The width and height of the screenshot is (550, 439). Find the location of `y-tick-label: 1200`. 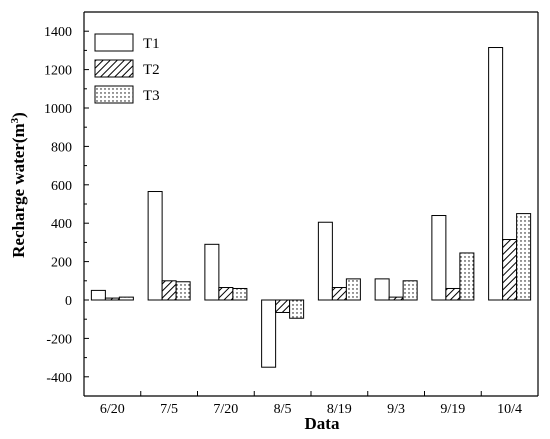

y-tick-label: 1200 is located at coordinates (58, 71).